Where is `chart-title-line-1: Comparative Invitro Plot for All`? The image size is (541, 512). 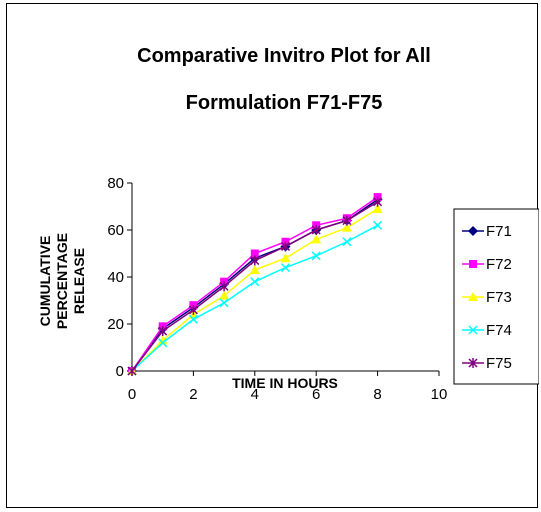 chart-title-line-1: Comparative Invitro Plot for All is located at coordinates (284, 56).